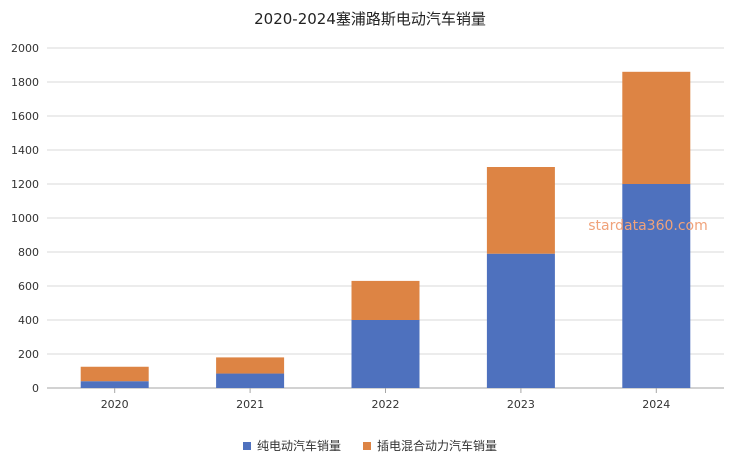 Image resolution: width=740 pixels, height=460 pixels. Describe the element at coordinates (28, 252) in the screenshot. I see `y-tick-label: 800` at that location.